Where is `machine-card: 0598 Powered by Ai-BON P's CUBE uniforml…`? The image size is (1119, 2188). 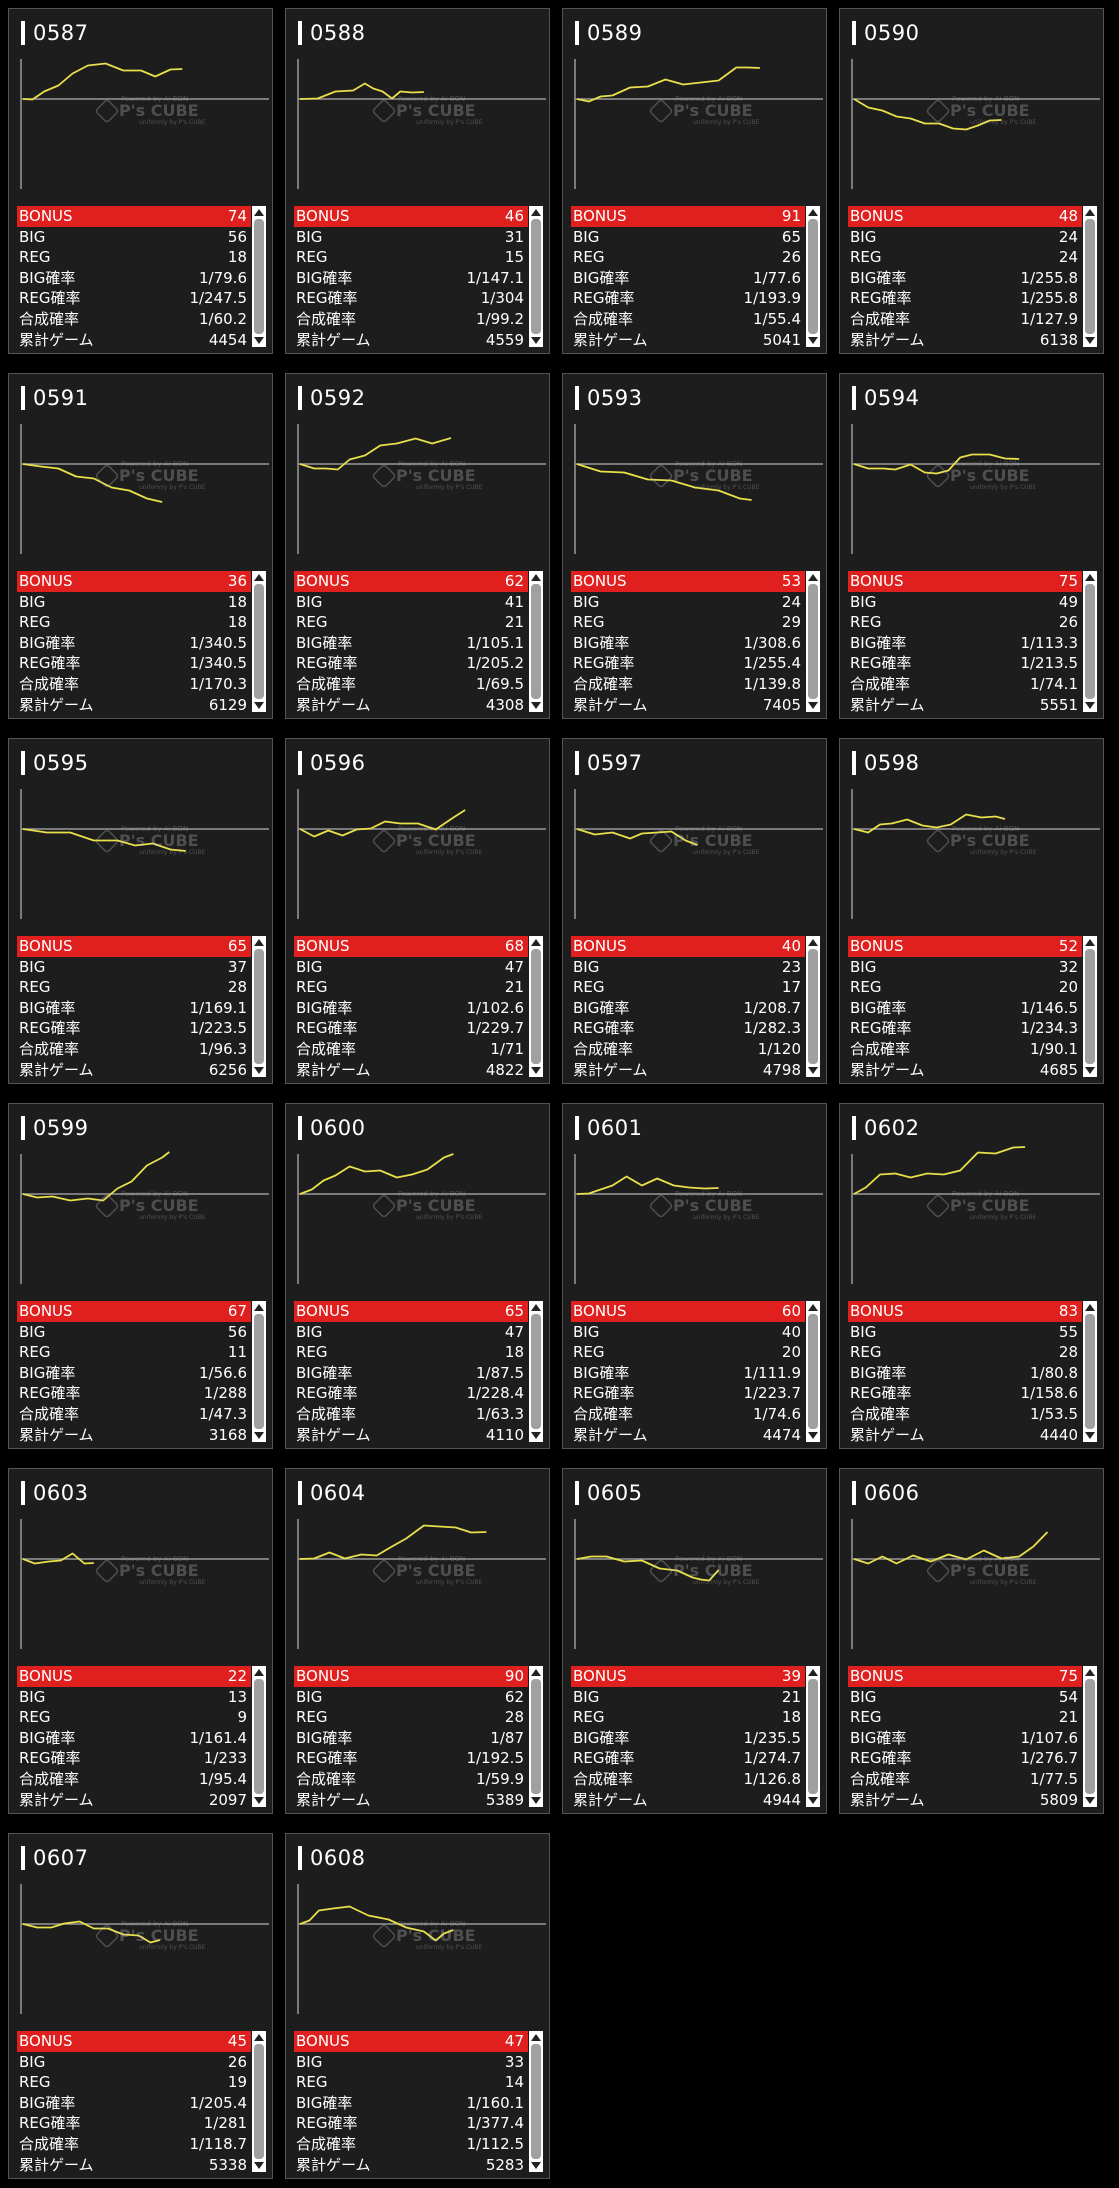 machine-card: 0598 Powered by Ai-BON P's CUBE uniforml… is located at coordinates (971, 911).